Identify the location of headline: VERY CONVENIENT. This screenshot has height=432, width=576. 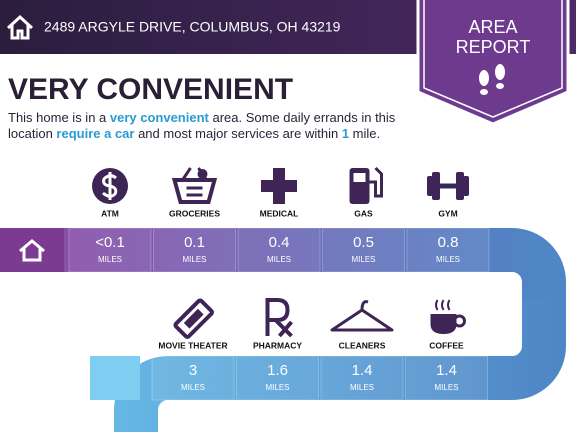
(150, 89).